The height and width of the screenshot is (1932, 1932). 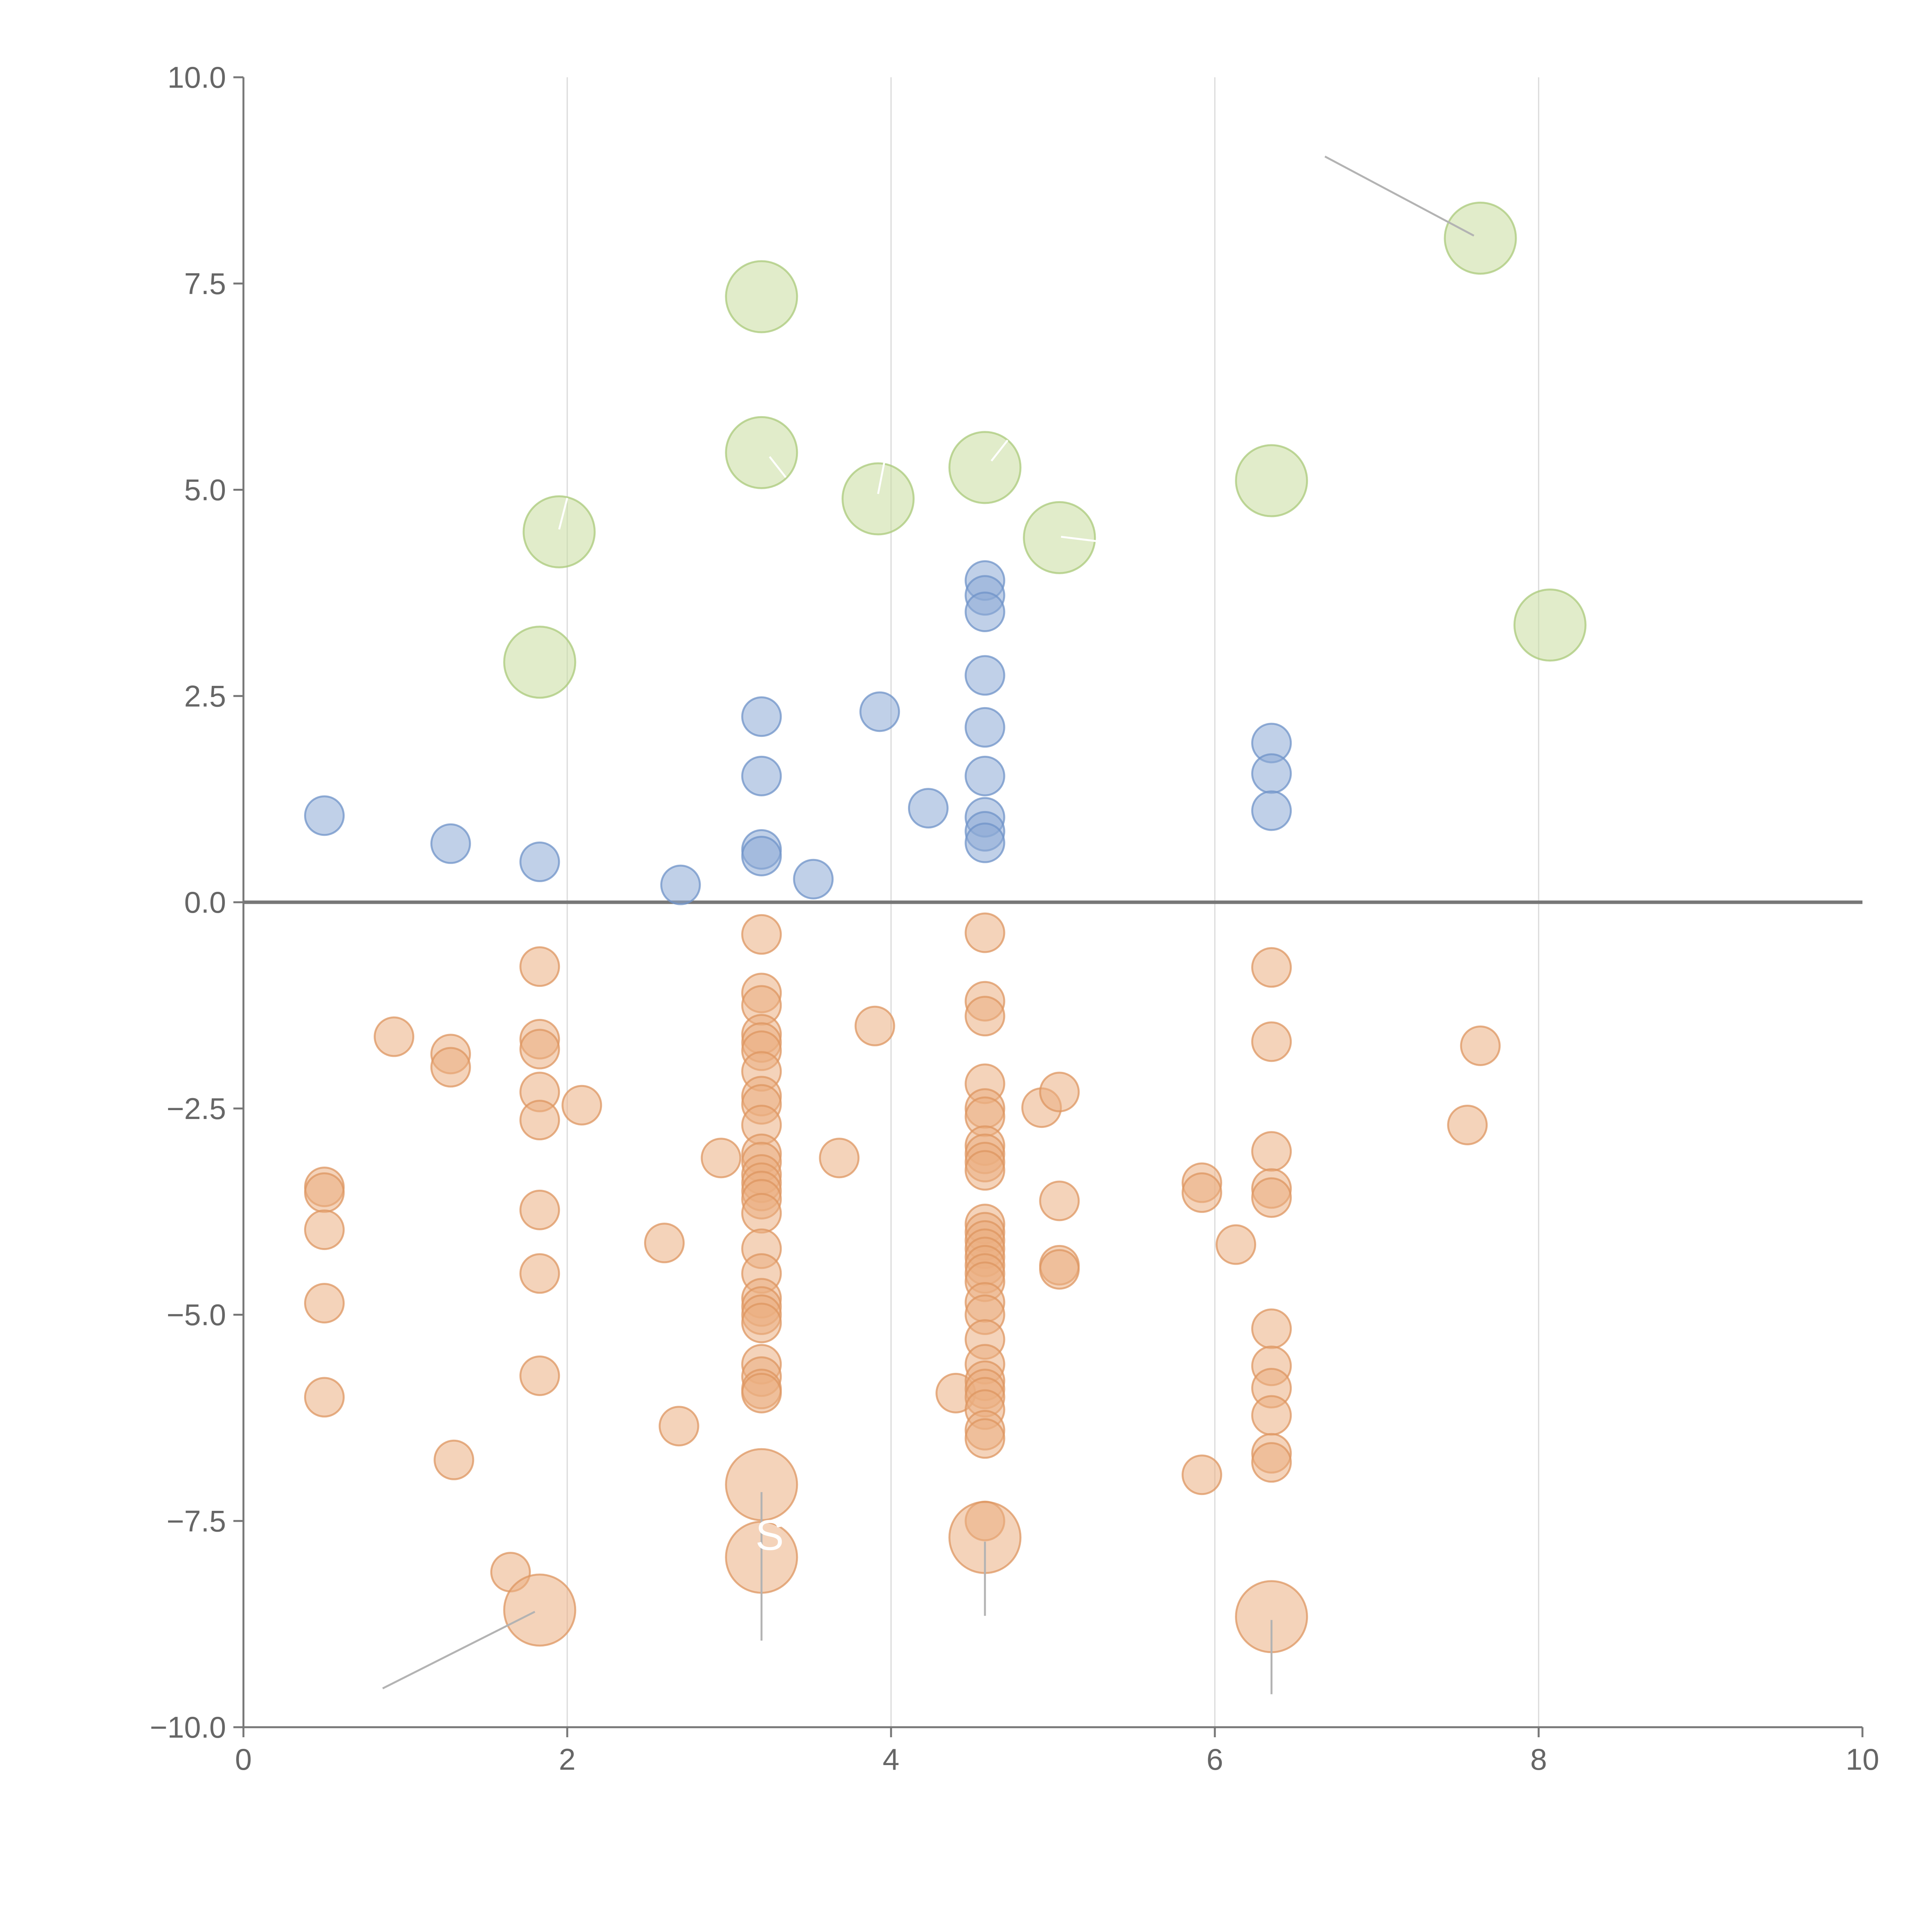 What do you see at coordinates (205, 696) in the screenshot?
I see `y-tick-label: 2.5` at bounding box center [205, 696].